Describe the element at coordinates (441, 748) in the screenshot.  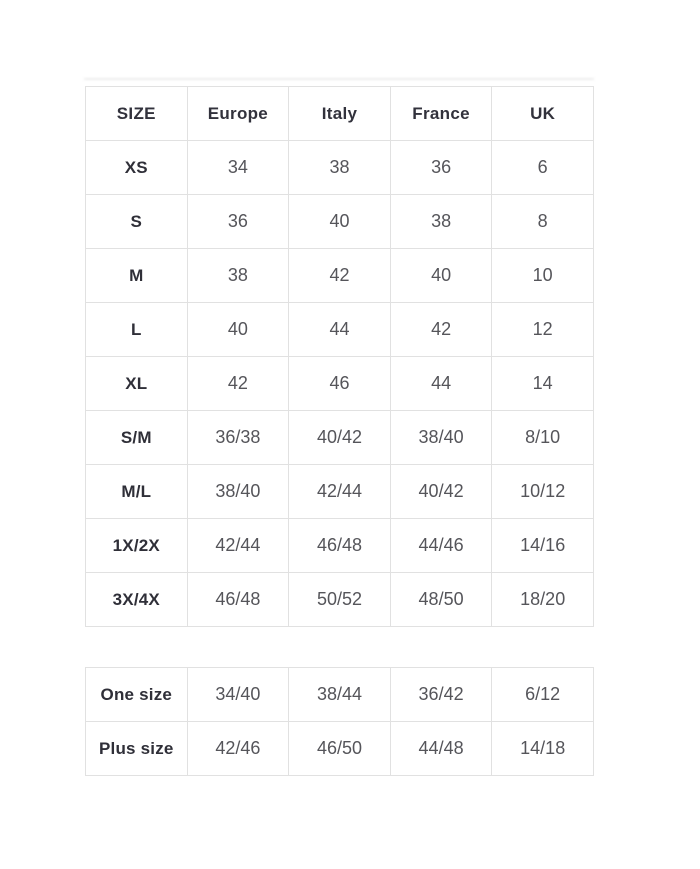
I see `table-cell: 44/48` at that location.